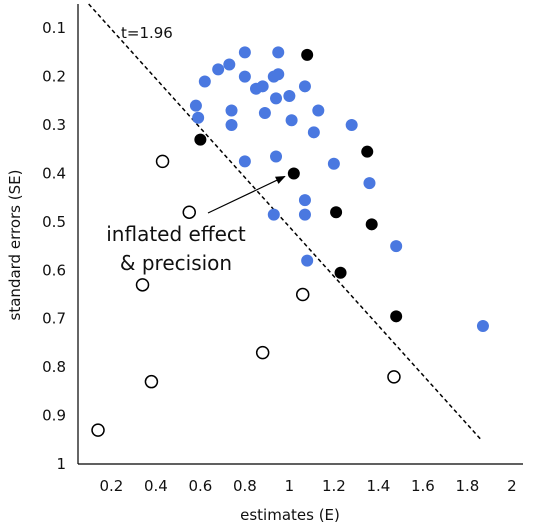  I want to click on x-axis-title: estimates (E), so click(290, 515).